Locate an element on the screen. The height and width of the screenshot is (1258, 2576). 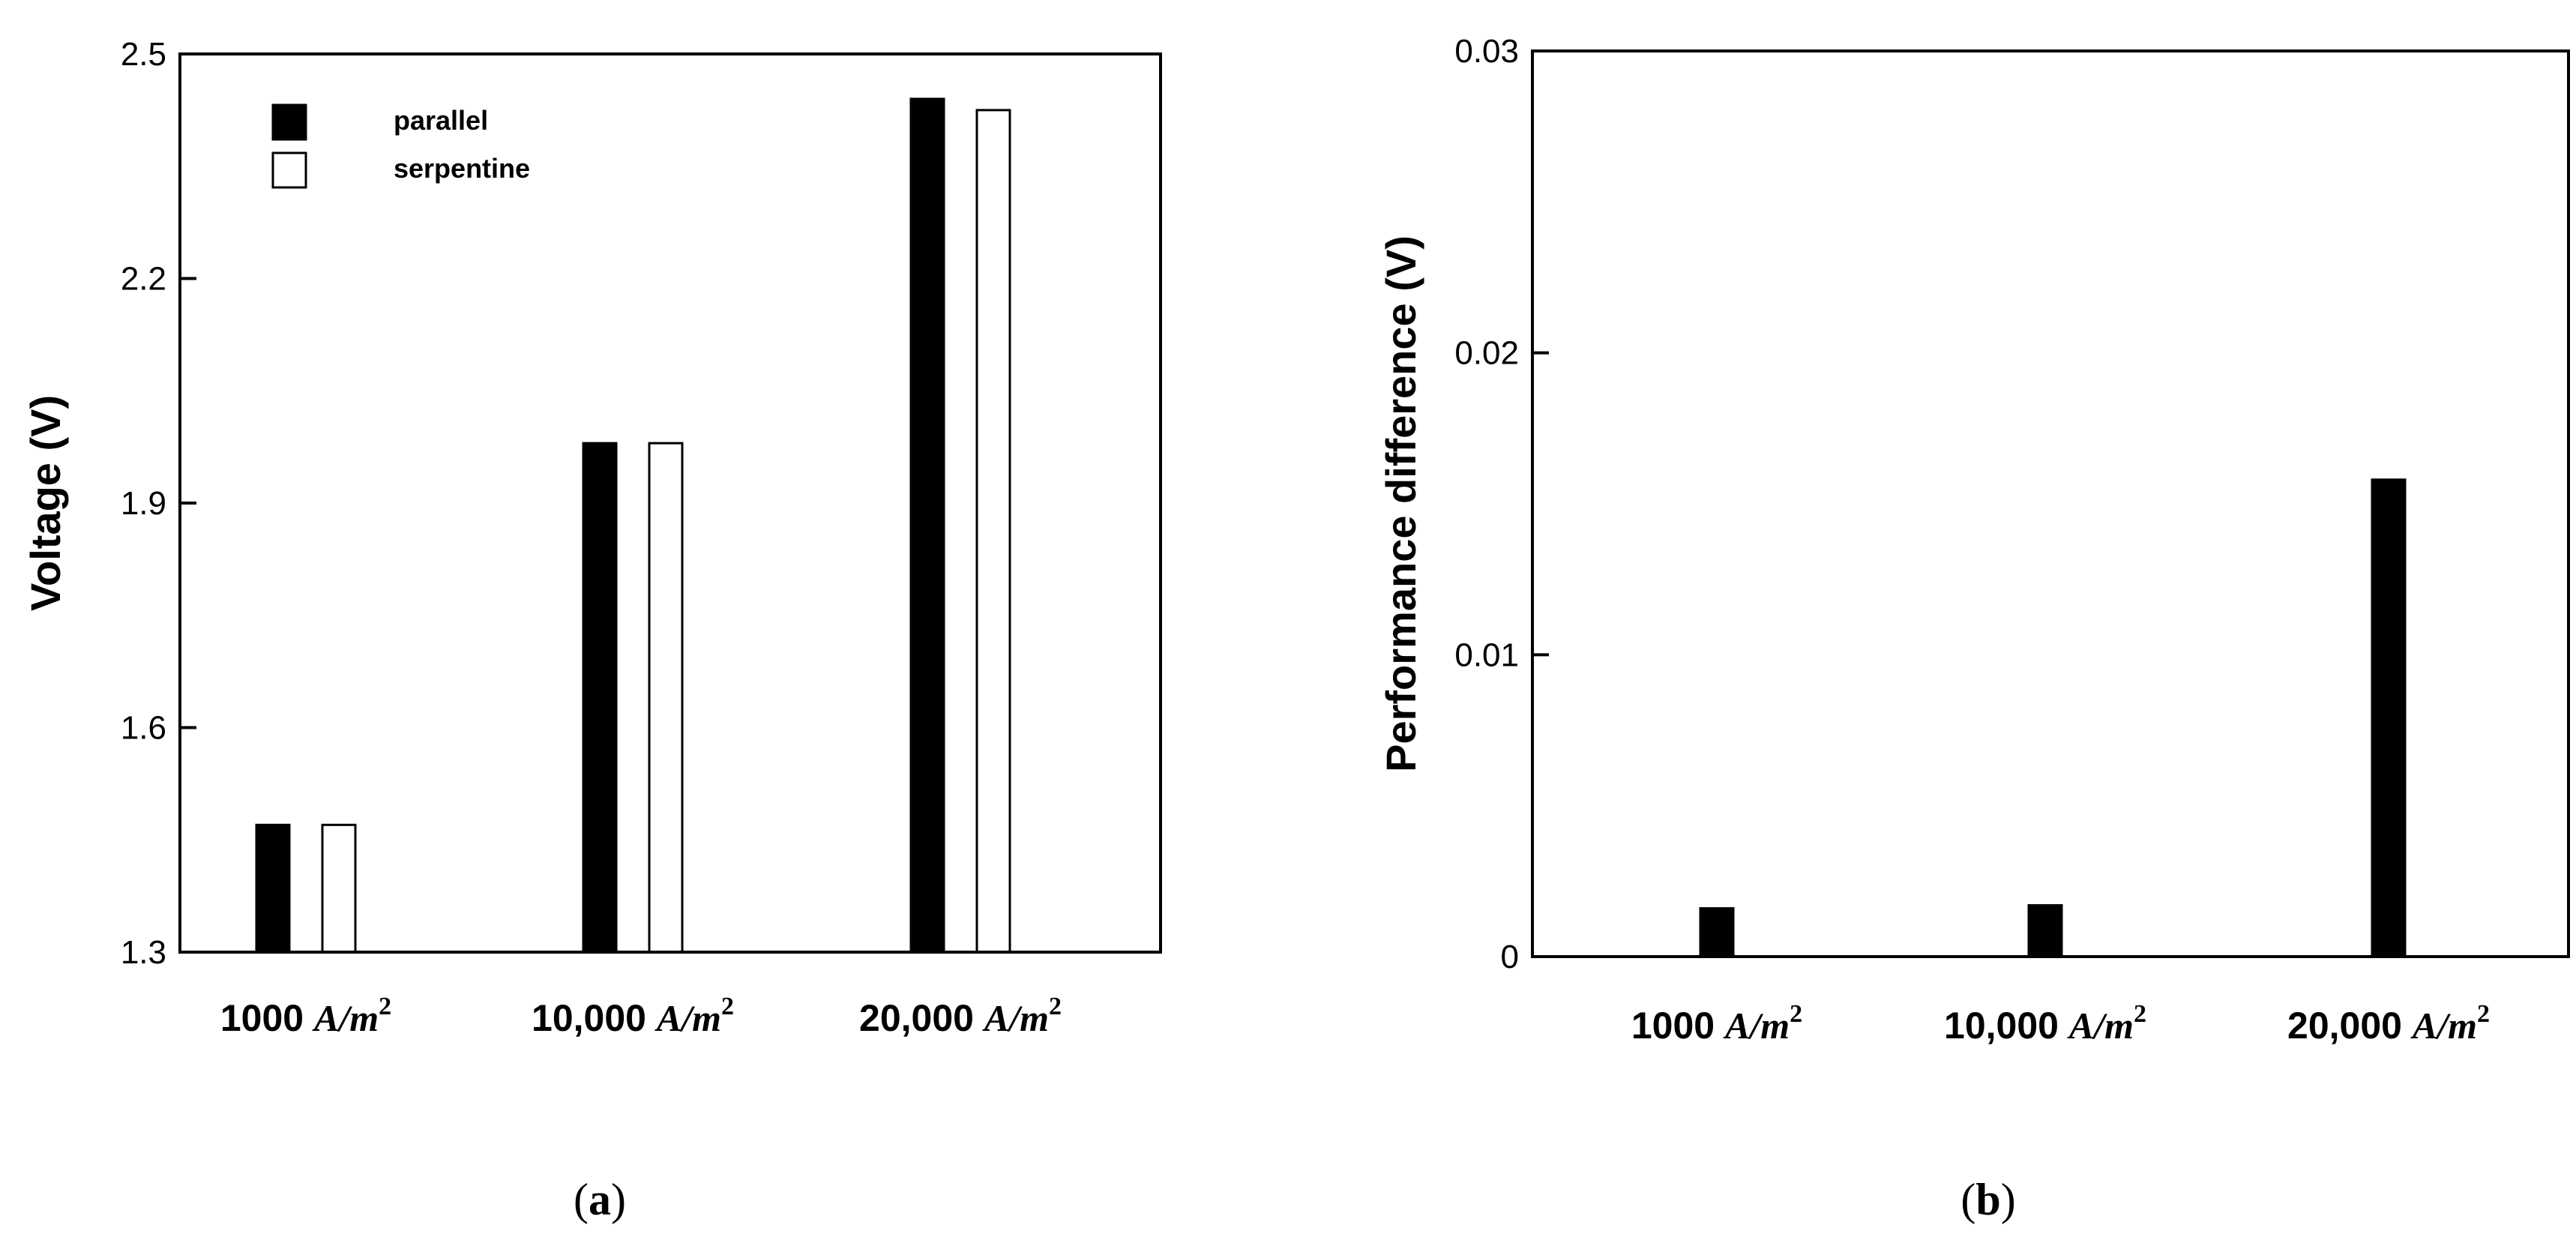
y-tick-label: 0.02 is located at coordinates (1487, 353).